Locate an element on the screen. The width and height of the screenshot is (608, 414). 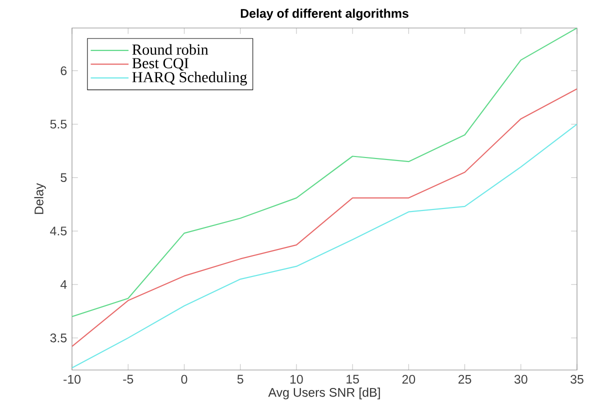
y-tick-label: 5.5 is located at coordinates (58, 124).